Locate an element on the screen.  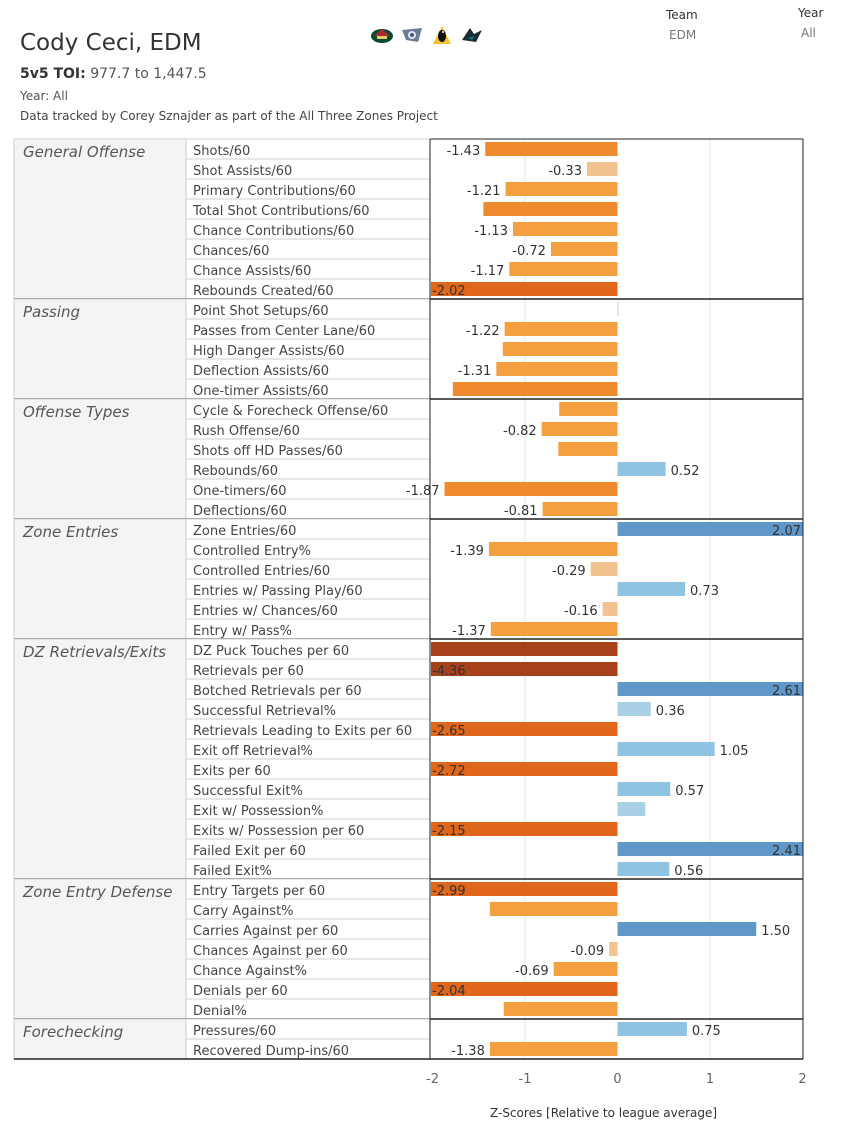
value-label: 1.50 is located at coordinates (775, 931).